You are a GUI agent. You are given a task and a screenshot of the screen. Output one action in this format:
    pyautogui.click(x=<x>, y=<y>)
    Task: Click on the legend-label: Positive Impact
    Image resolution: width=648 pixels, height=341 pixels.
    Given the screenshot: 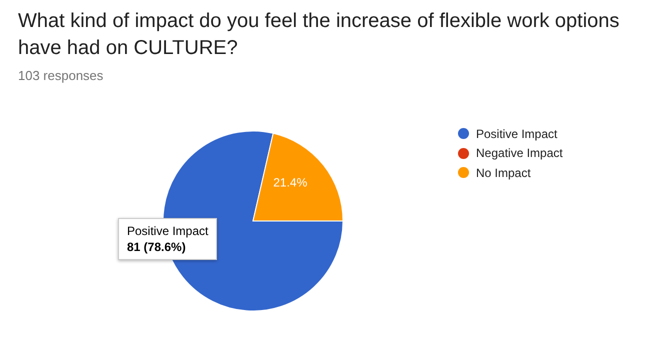 What is the action you would take?
    pyautogui.click(x=517, y=133)
    